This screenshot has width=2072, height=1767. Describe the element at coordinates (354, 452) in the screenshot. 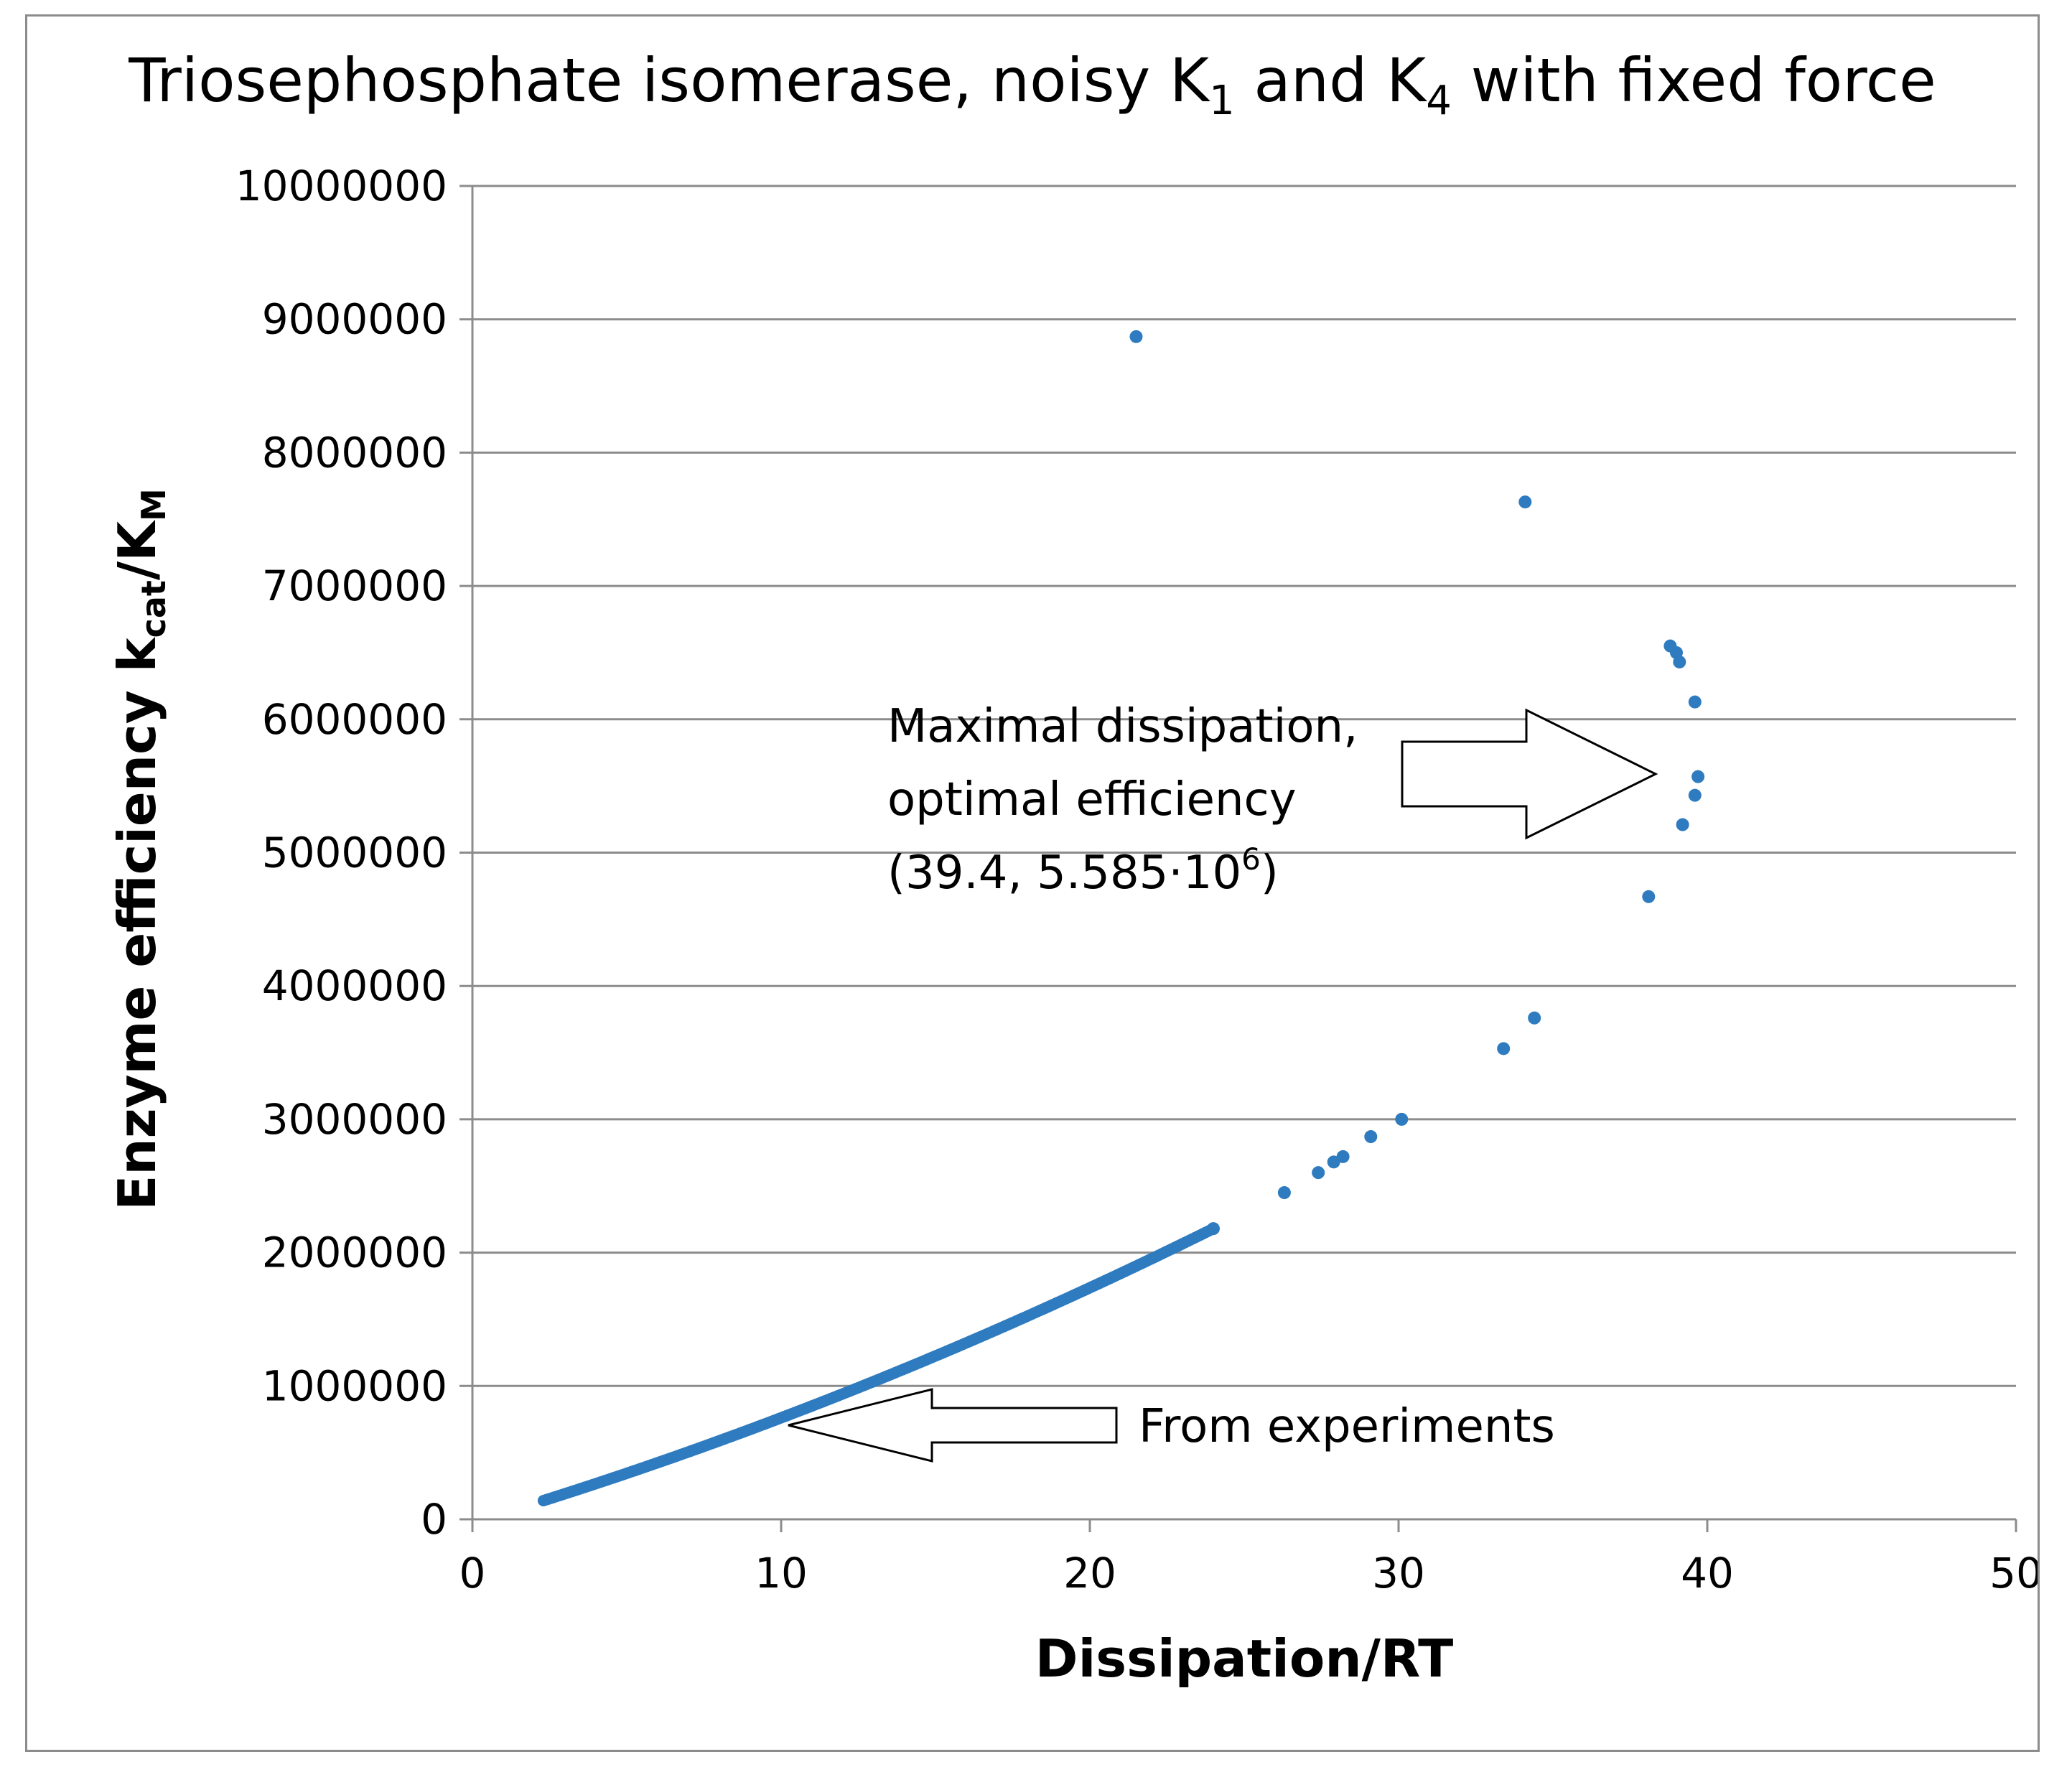

I see `y-tick-label: 8000000` at that location.